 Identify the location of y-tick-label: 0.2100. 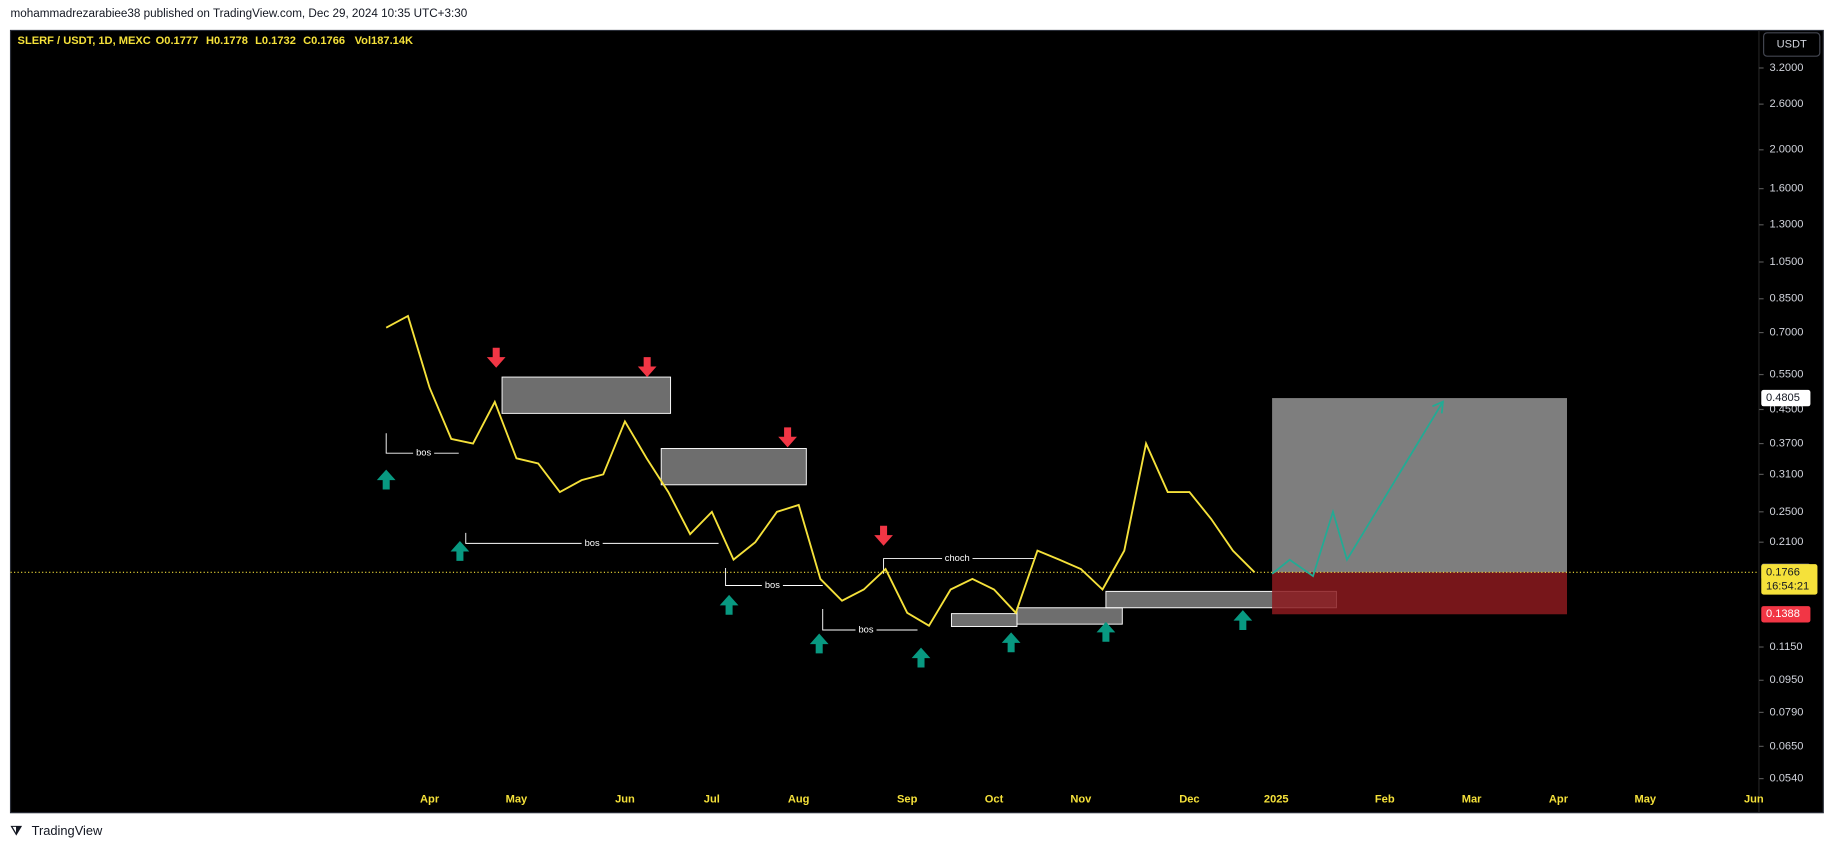
(1786, 542).